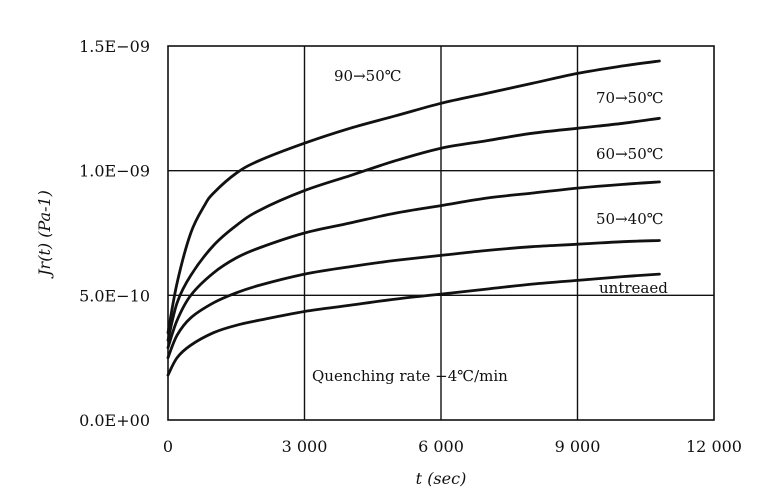 Image resolution: width=768 pixels, height=488 pixels. I want to click on y-tick-label: 0.0E+00, so click(114, 420).